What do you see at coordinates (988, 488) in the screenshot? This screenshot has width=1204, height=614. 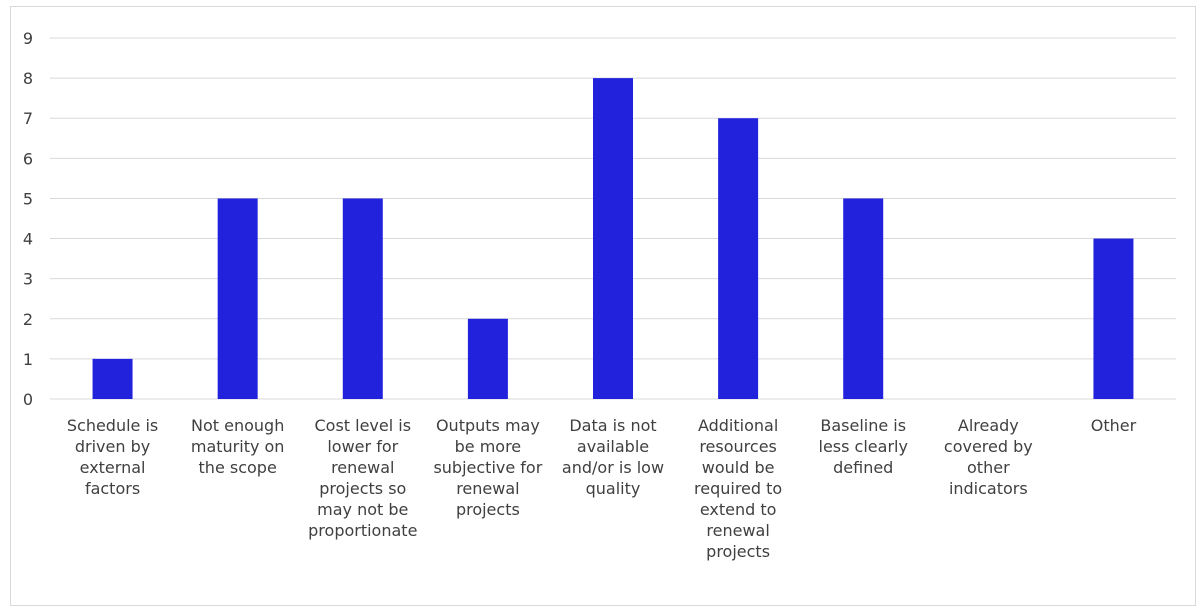 I see `x-category-label-line: indicators` at bounding box center [988, 488].